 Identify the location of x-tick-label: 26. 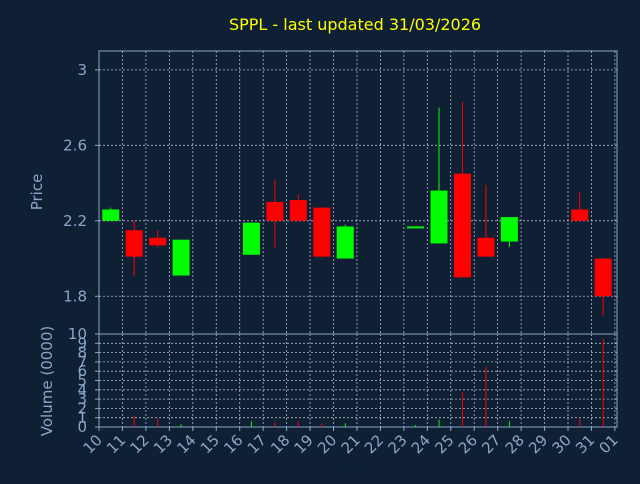
(468, 444).